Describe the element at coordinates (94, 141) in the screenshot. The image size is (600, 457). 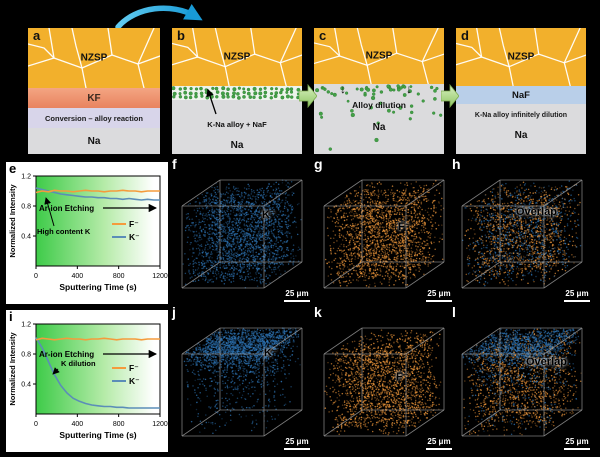
I see `na-substrate: Na` at that location.